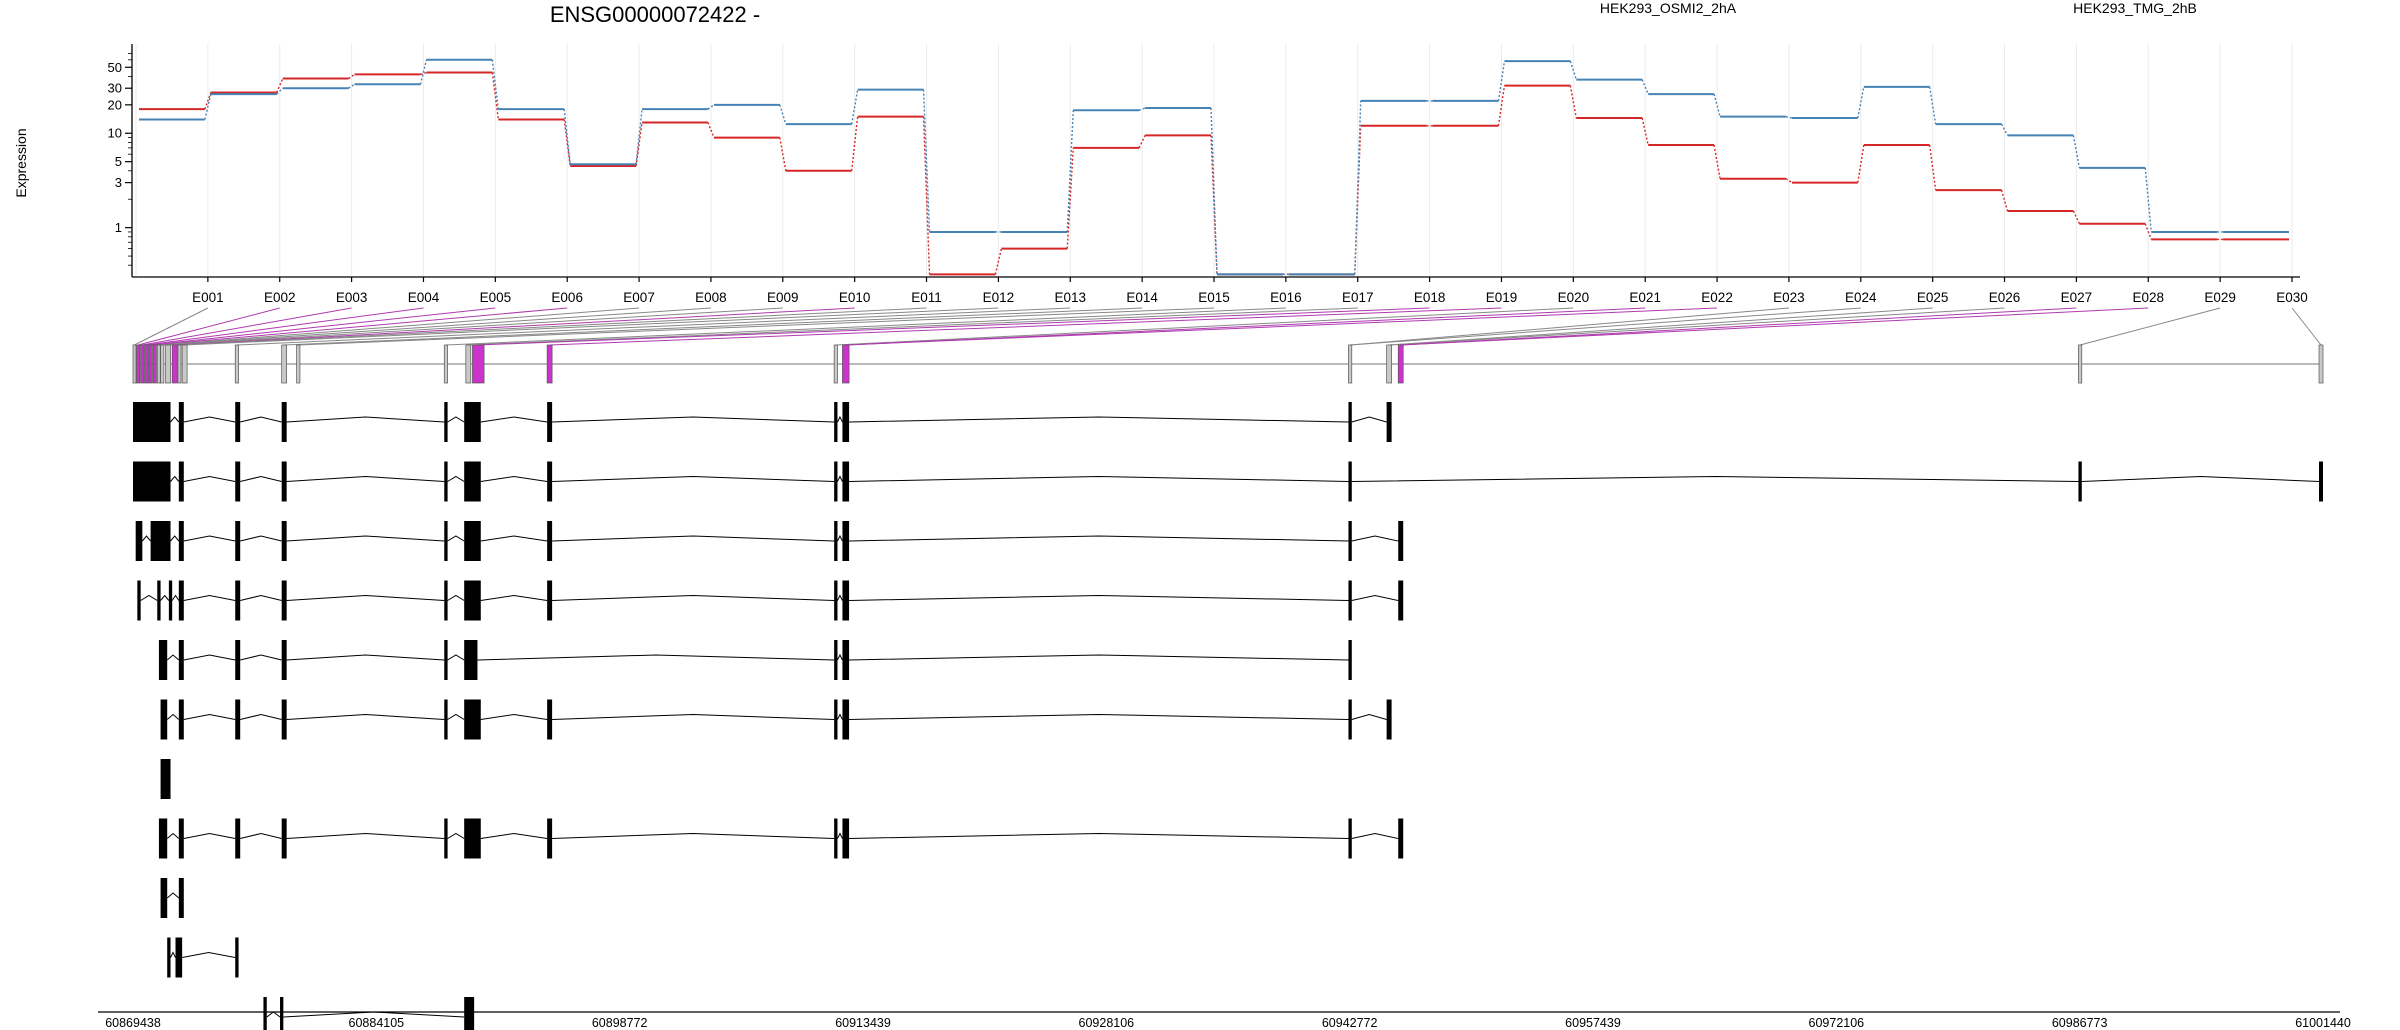 This screenshot has width=2400, height=1030. What do you see at coordinates (1228, 364) in the screenshot?
I see `gene-model-track` at bounding box center [1228, 364].